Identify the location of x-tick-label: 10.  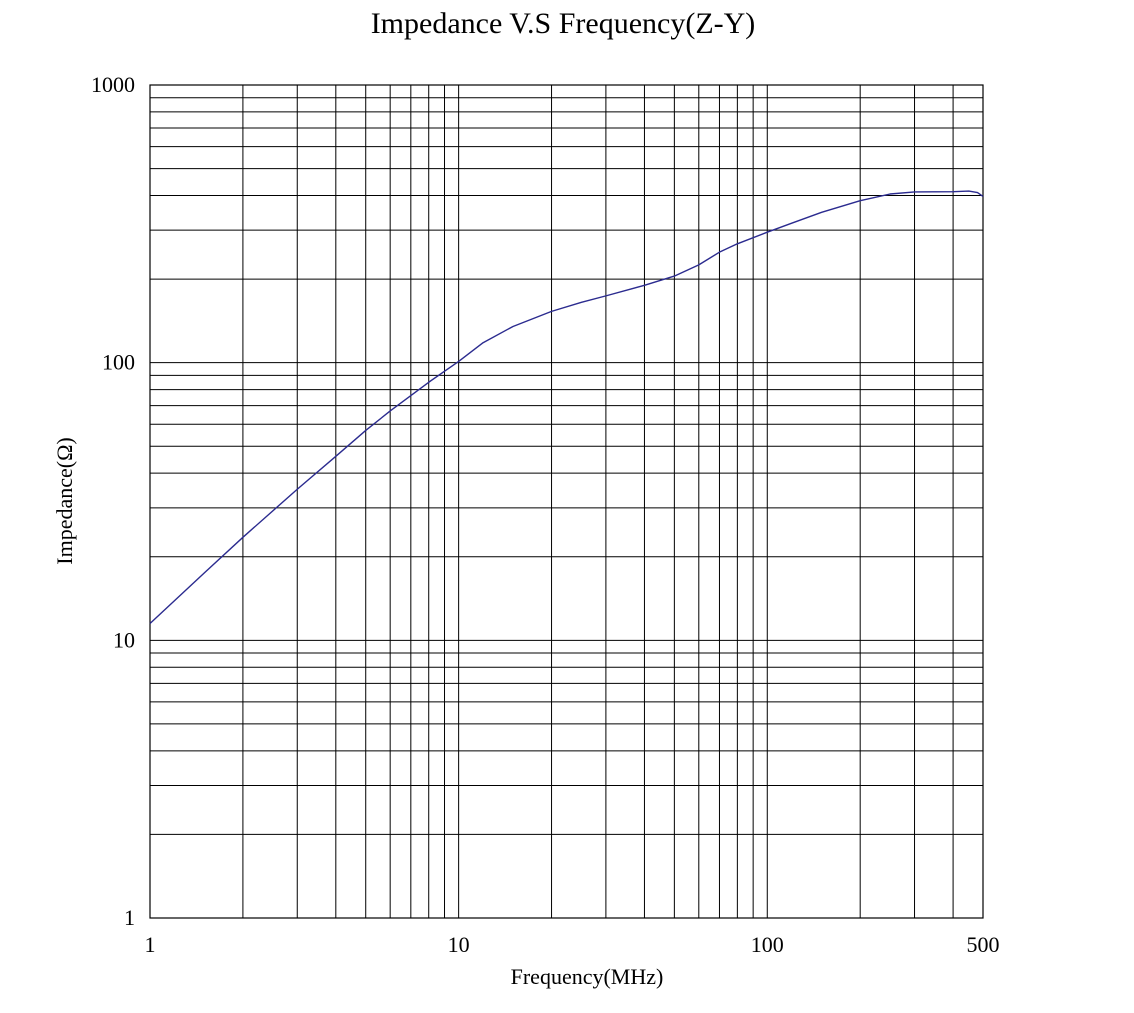
(459, 944).